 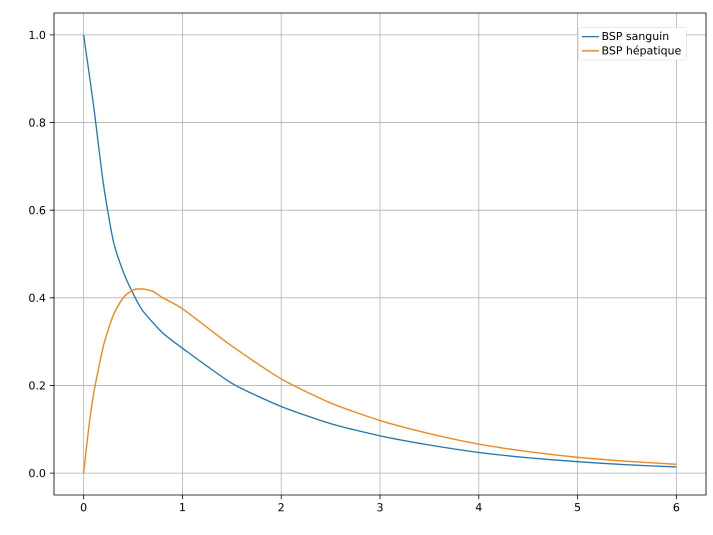 I want to click on x-tick-label: 6, so click(x=677, y=507).